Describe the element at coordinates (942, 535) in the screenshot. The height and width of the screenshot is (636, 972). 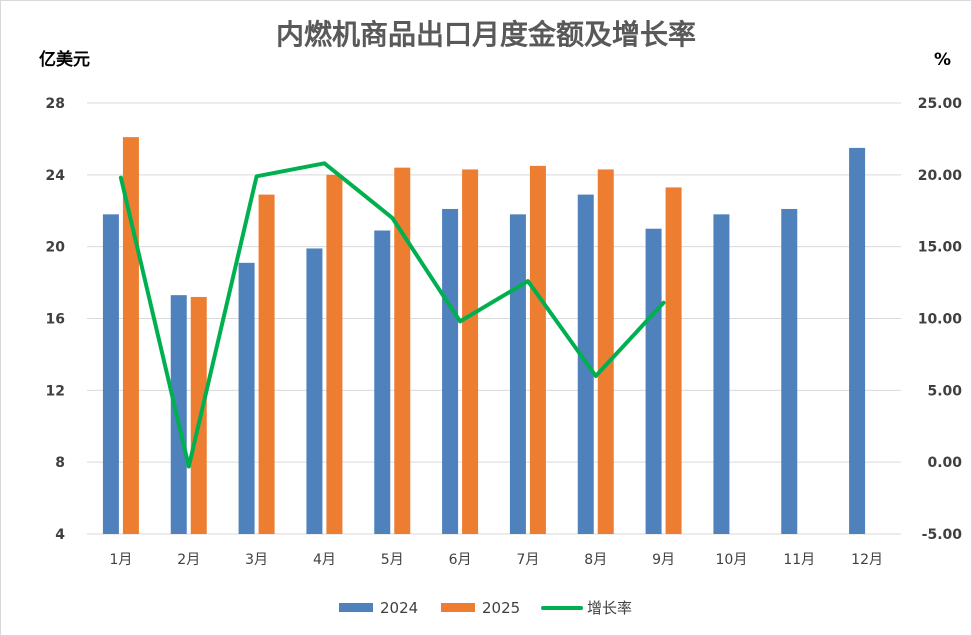
I see `y-tick-label-right: -5.00` at that location.